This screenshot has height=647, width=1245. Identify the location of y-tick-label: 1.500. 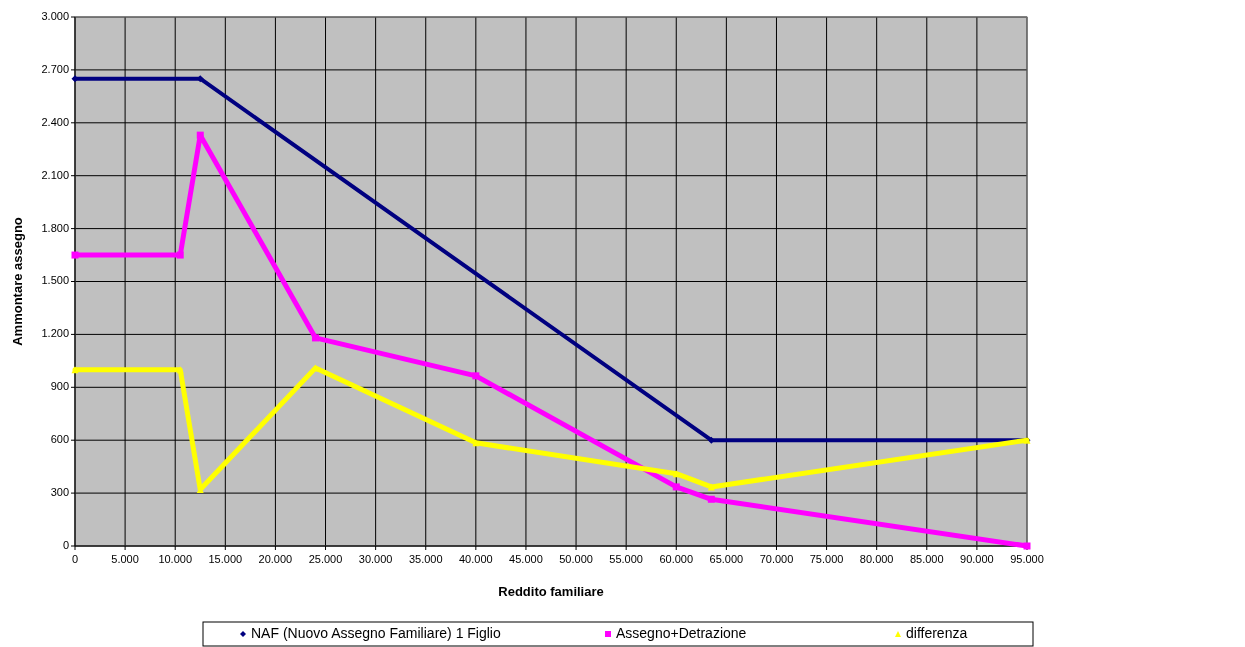
(55, 280).